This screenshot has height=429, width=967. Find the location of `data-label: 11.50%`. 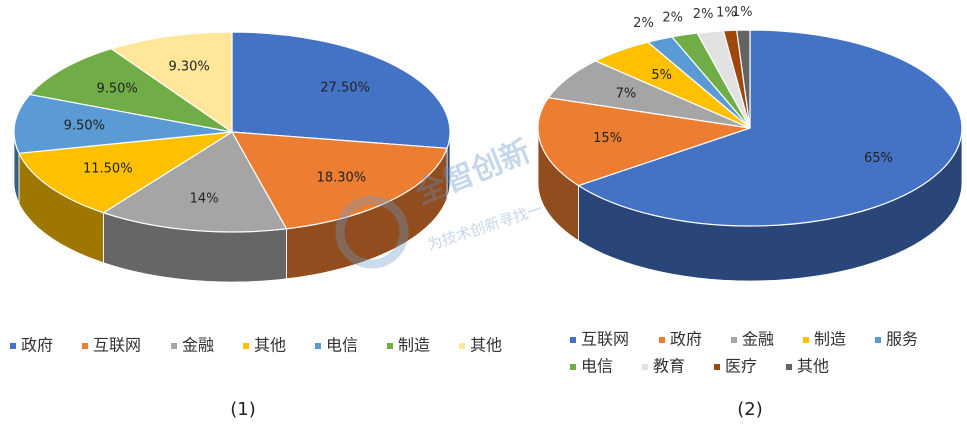

data-label: 11.50% is located at coordinates (108, 169).